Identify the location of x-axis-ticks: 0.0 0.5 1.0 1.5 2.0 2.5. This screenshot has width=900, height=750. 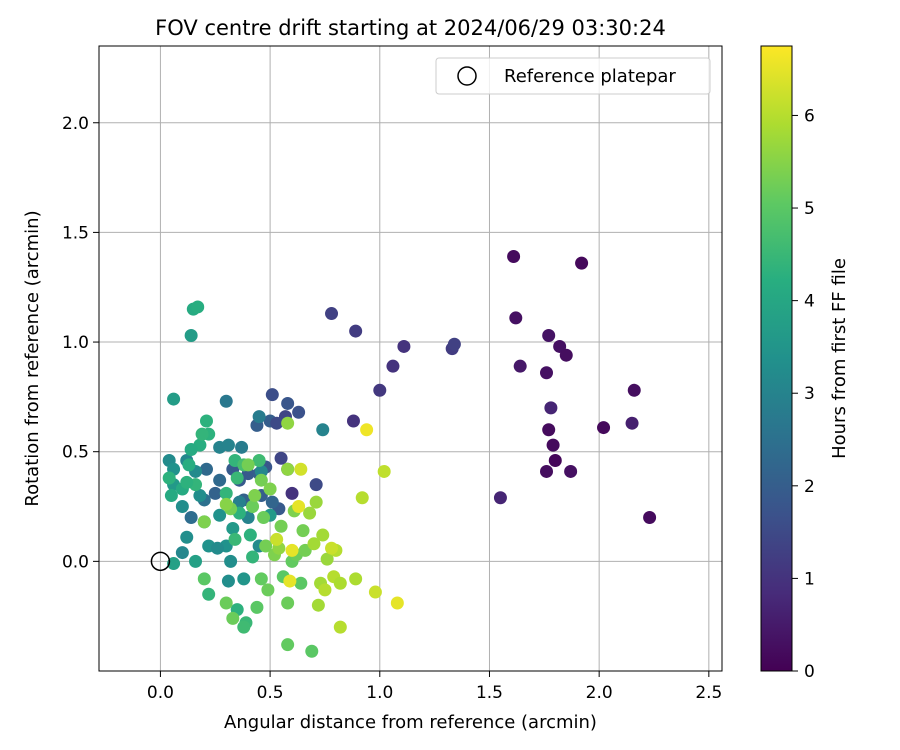
(434, 687).